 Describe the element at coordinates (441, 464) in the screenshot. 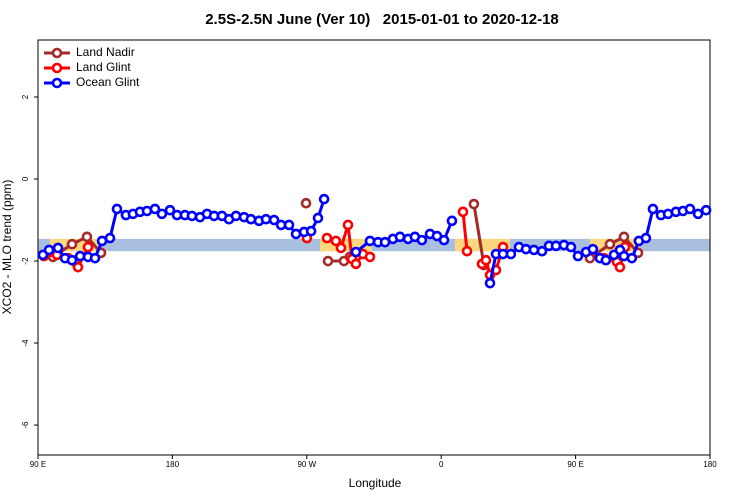

I see `x-tick-label: 0` at that location.